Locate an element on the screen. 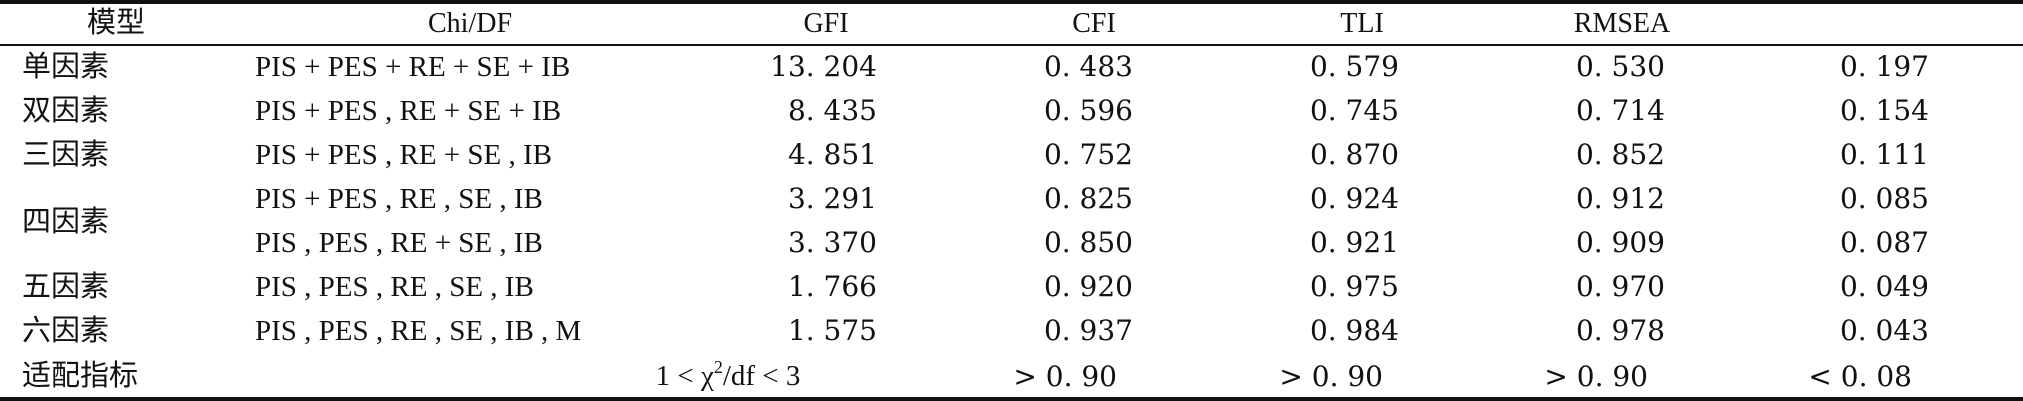 Image resolution: width=2023 pixels, height=401 pixels. row-gfi: 0. 937 is located at coordinates (1088, 330).